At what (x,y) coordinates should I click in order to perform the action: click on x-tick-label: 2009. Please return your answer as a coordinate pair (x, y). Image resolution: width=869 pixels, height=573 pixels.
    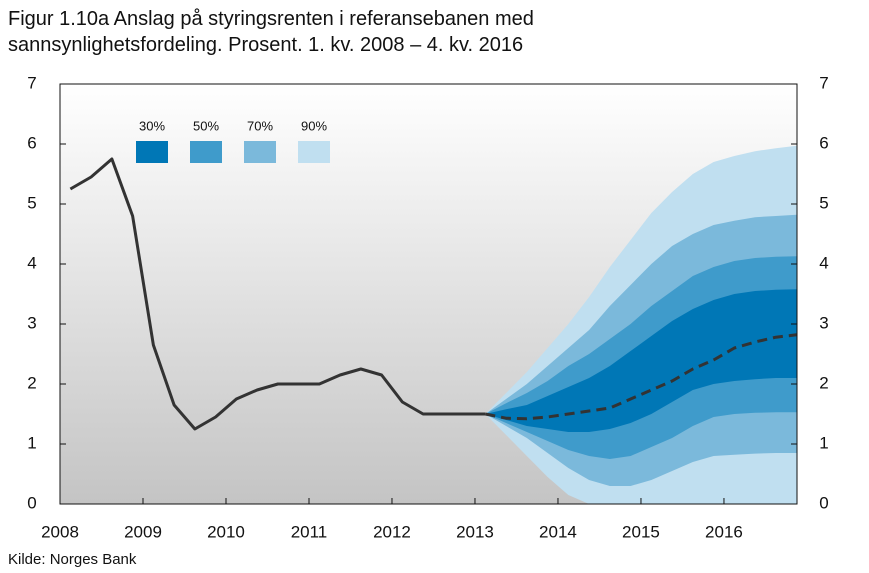
    Looking at the image, I should click on (143, 531).